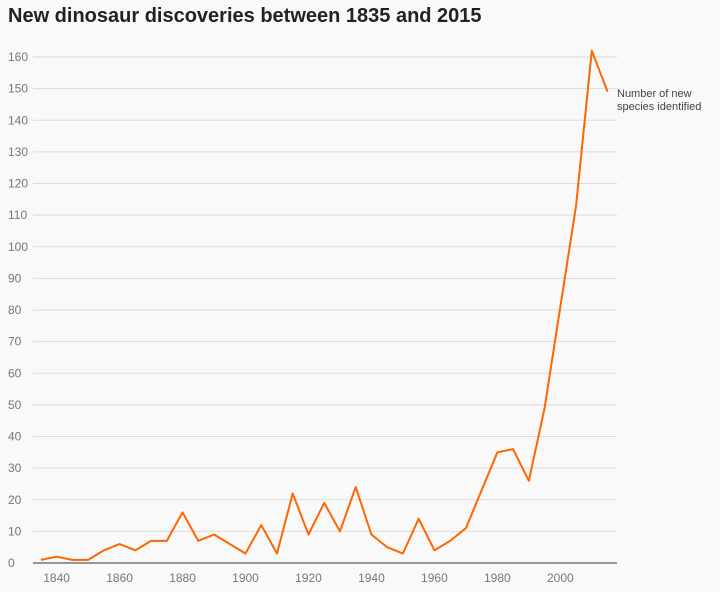  Describe the element at coordinates (434, 578) in the screenshot. I see `x-tick-label: 1960` at that location.